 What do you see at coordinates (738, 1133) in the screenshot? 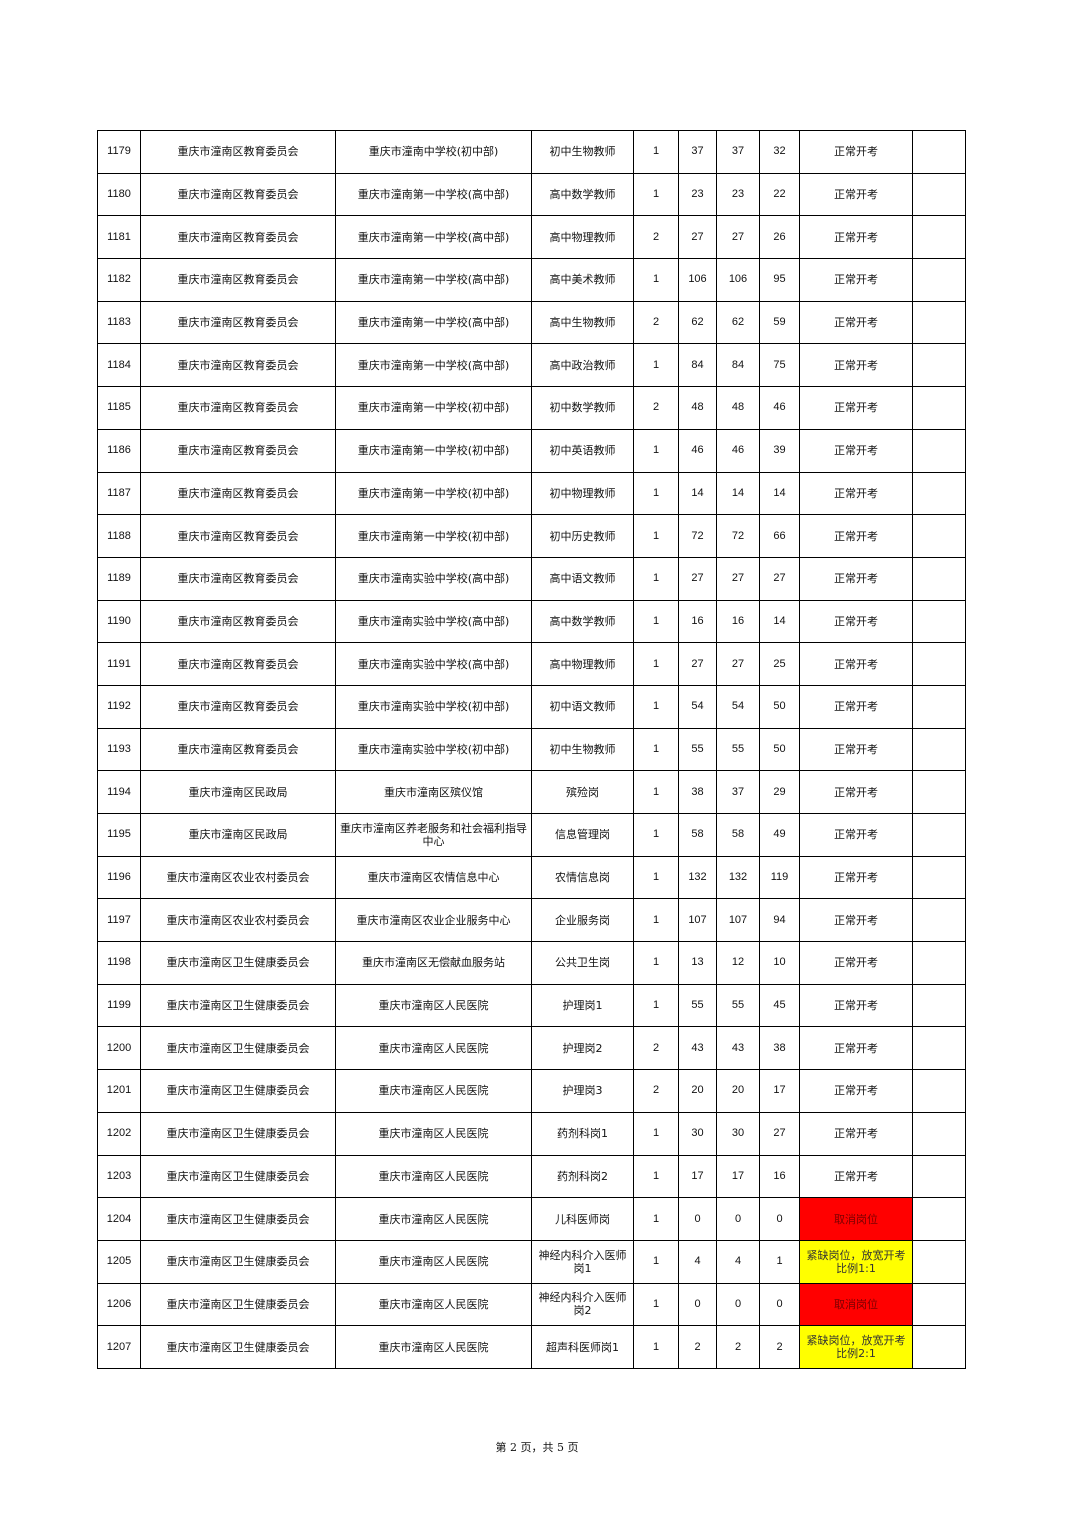
I see `qualified-cell: 30` at bounding box center [738, 1133].